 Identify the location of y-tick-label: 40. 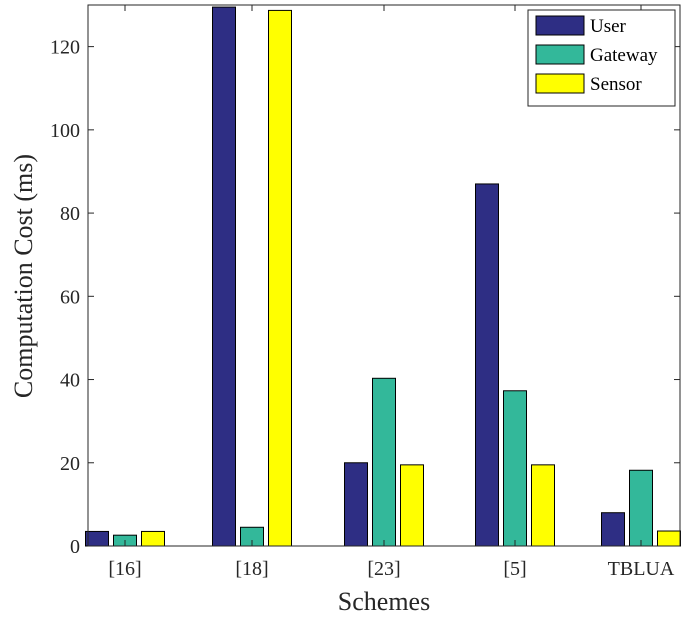
(70, 381).